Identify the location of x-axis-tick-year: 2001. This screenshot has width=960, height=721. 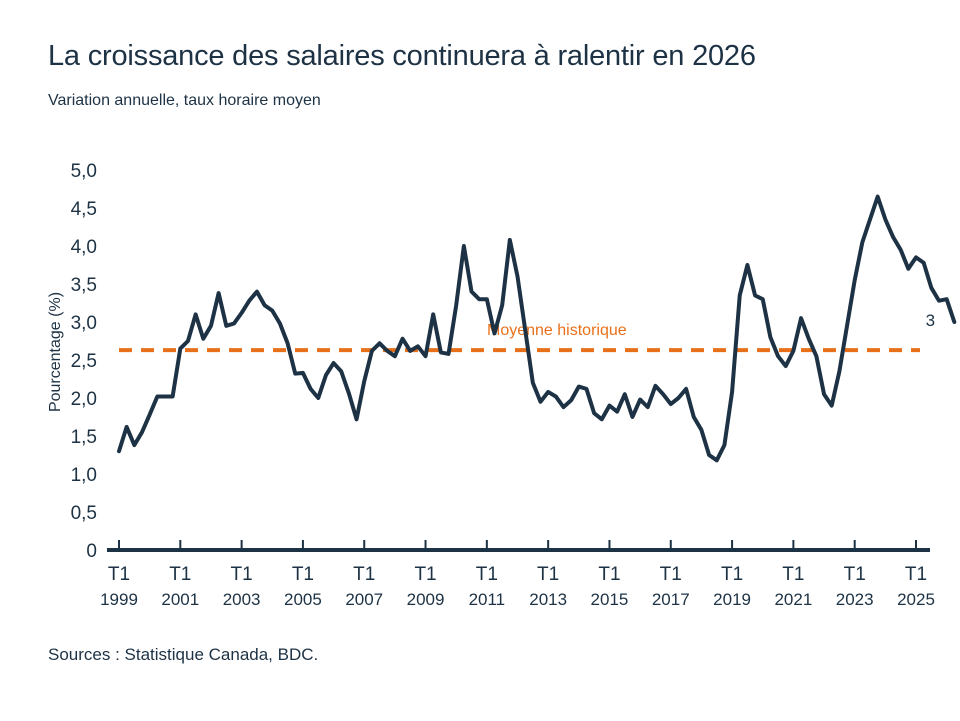
(180, 599).